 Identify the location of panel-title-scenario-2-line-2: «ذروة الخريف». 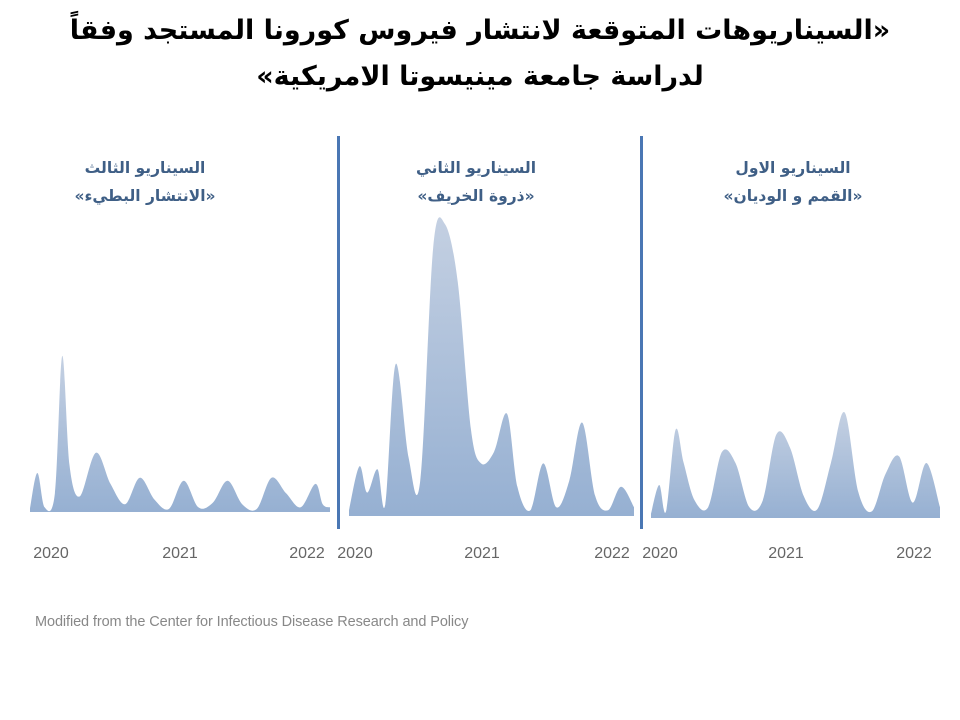
(476, 196).